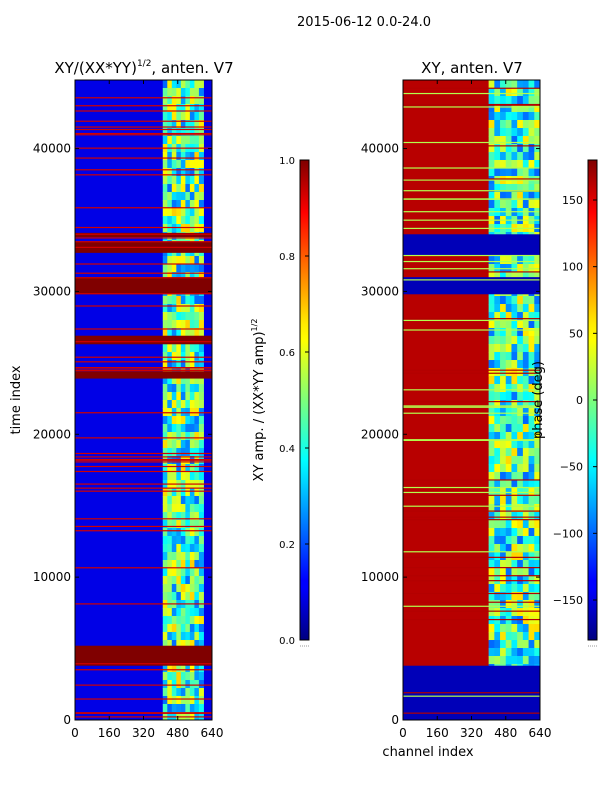  Describe the element at coordinates (258, 400) in the screenshot. I see `amplitude-colorbar-label: XY amp. / (XX*YY amp)1/2` at that location.